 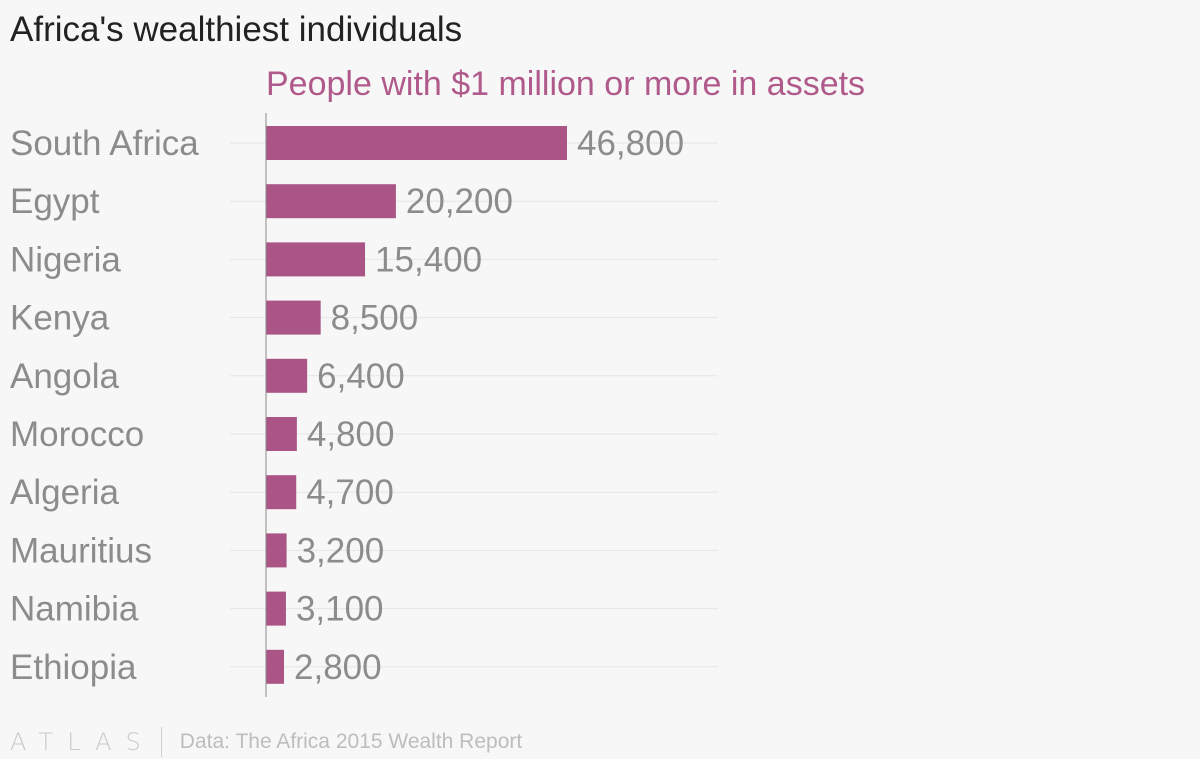 I want to click on bar-angola, so click(x=287, y=375).